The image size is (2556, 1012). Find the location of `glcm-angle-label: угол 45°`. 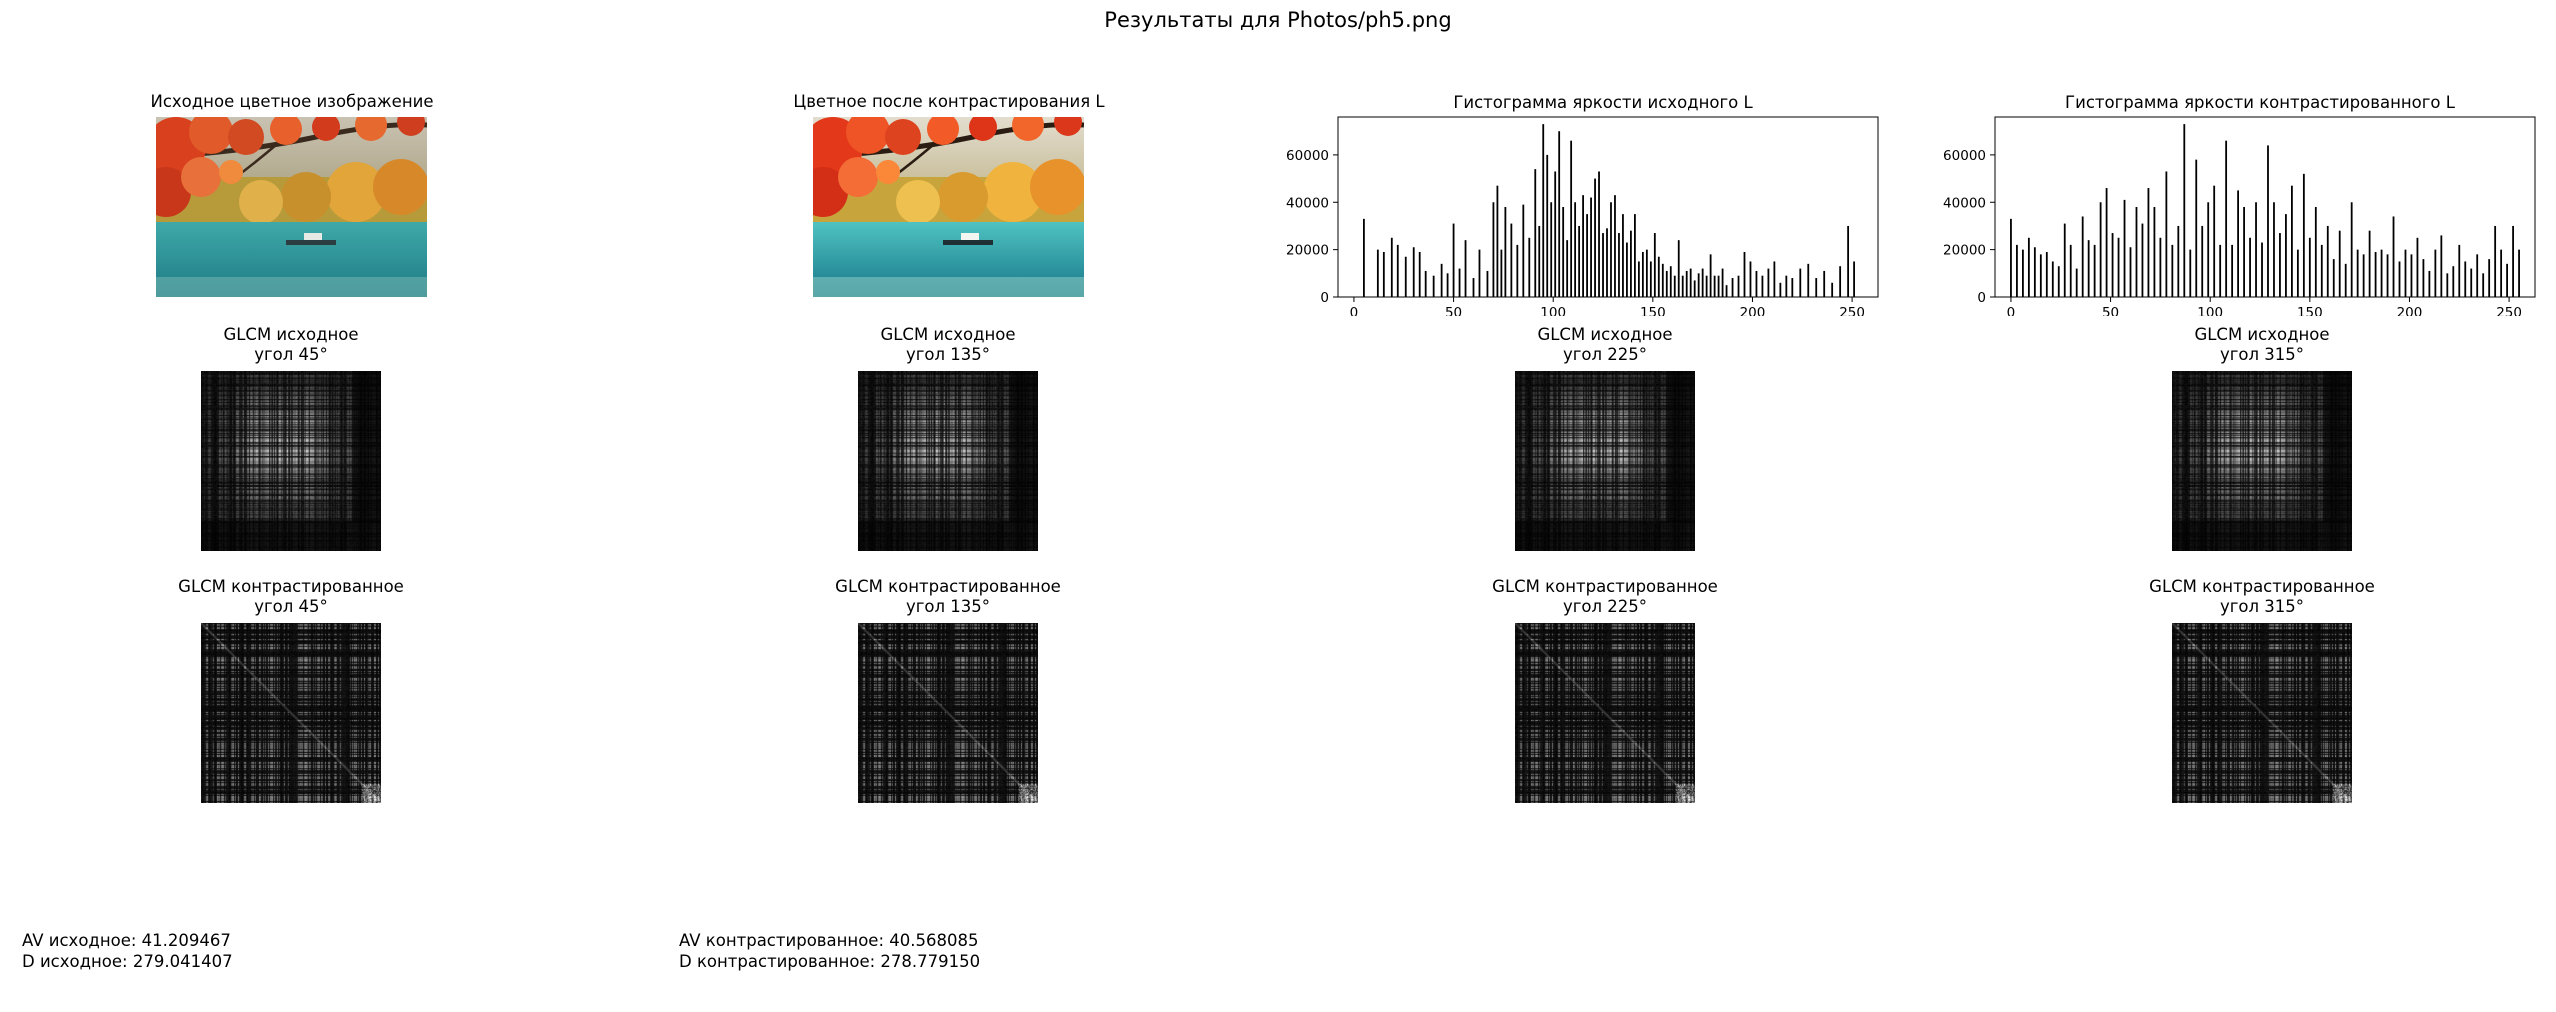

glcm-angle-label: угол 45° is located at coordinates (291, 606).